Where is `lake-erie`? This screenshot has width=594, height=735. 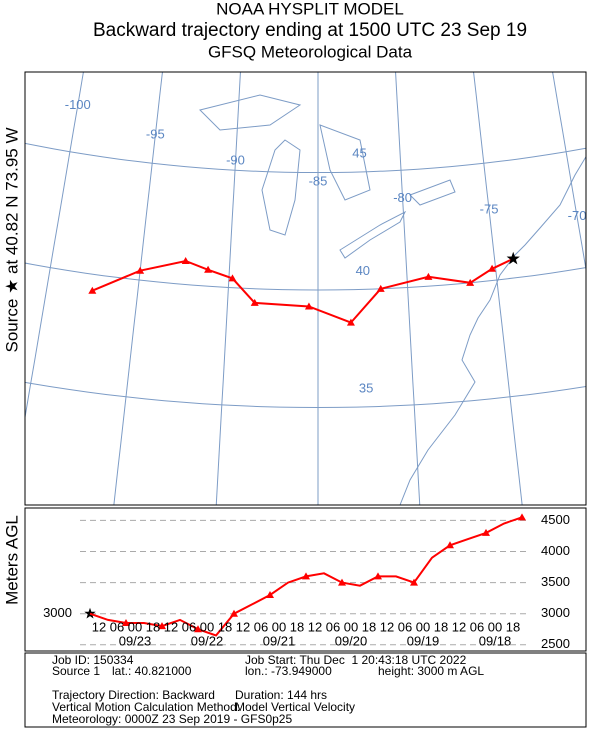
lake-erie is located at coordinates (373, 234).